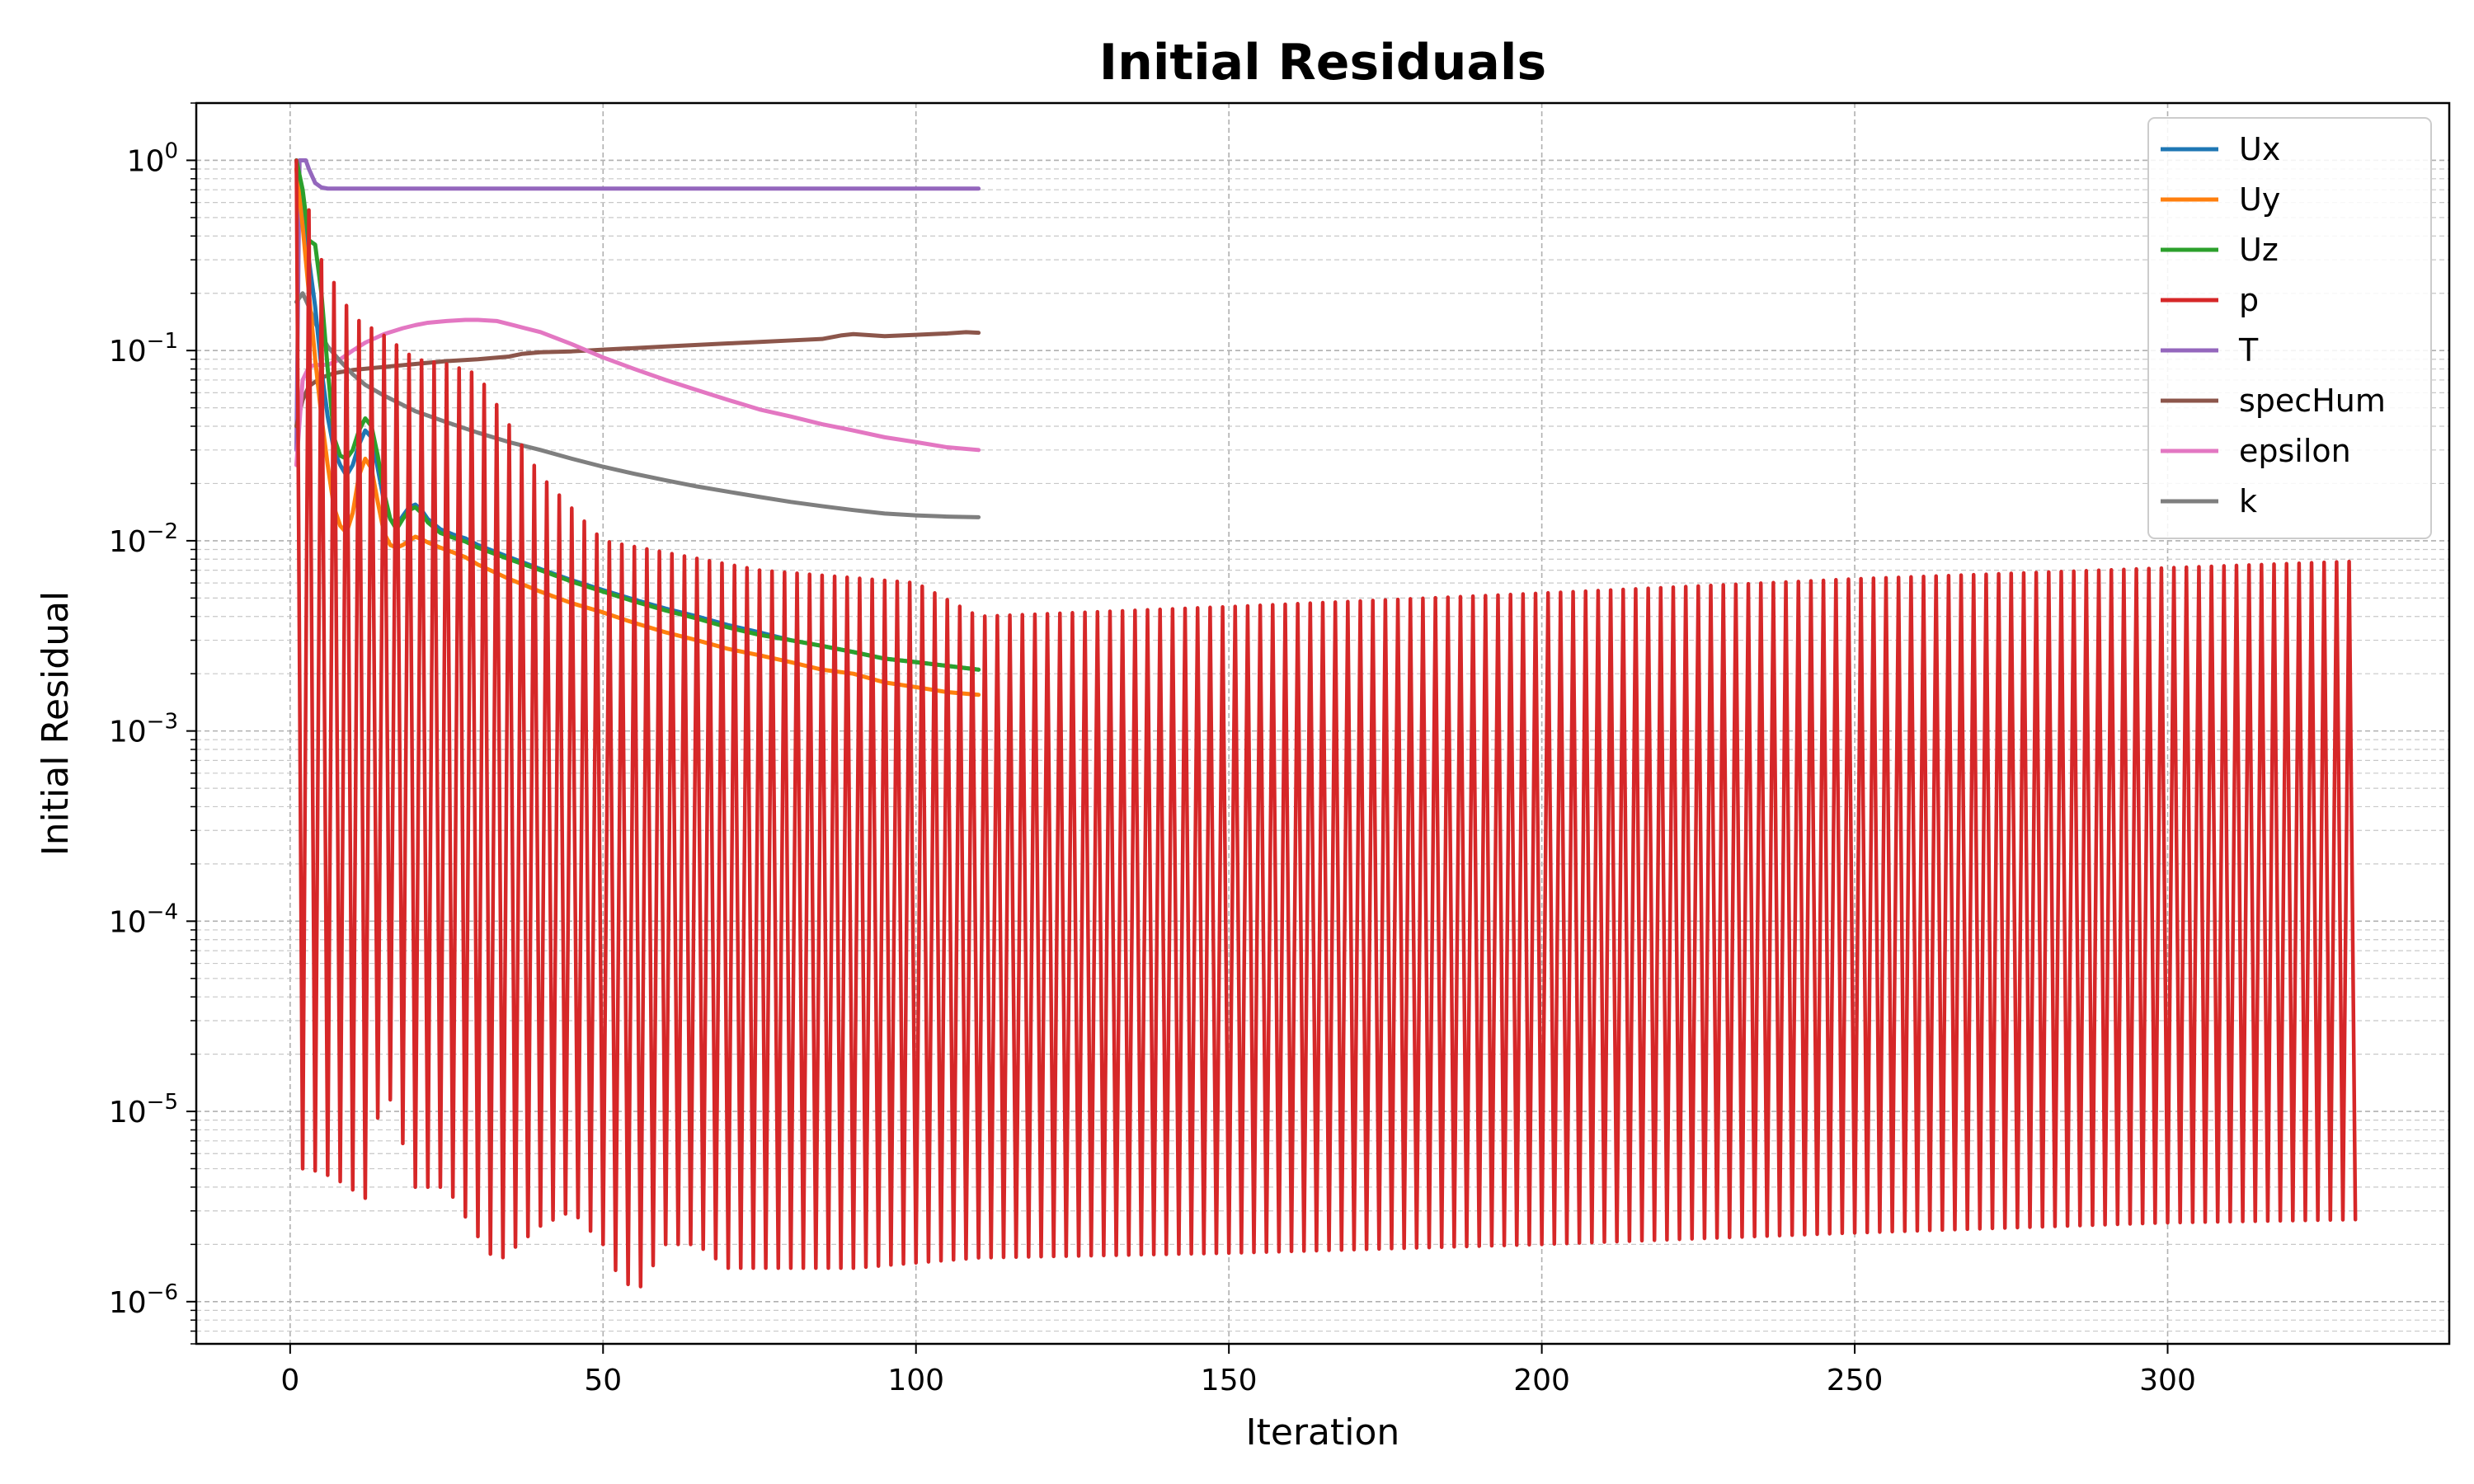 The height and width of the screenshot is (1484, 2474). What do you see at coordinates (143, 349) in the screenshot?
I see `y-tick-label: 10⁻¹` at bounding box center [143, 349].